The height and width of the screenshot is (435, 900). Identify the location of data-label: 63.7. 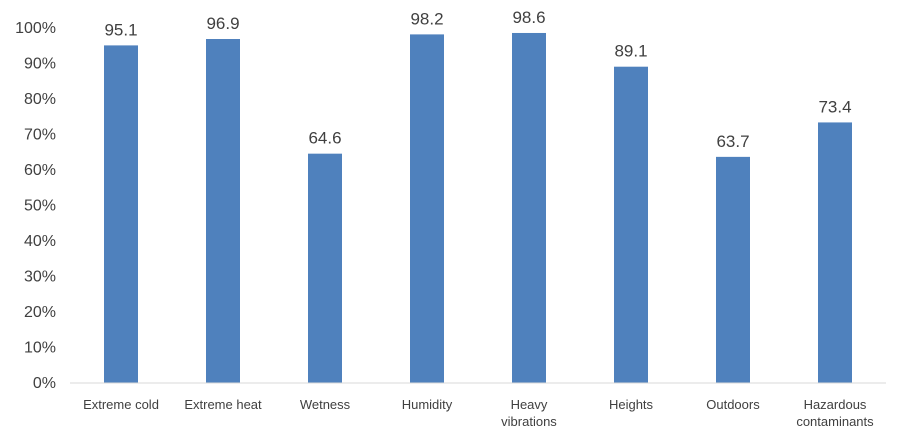
(732, 141).